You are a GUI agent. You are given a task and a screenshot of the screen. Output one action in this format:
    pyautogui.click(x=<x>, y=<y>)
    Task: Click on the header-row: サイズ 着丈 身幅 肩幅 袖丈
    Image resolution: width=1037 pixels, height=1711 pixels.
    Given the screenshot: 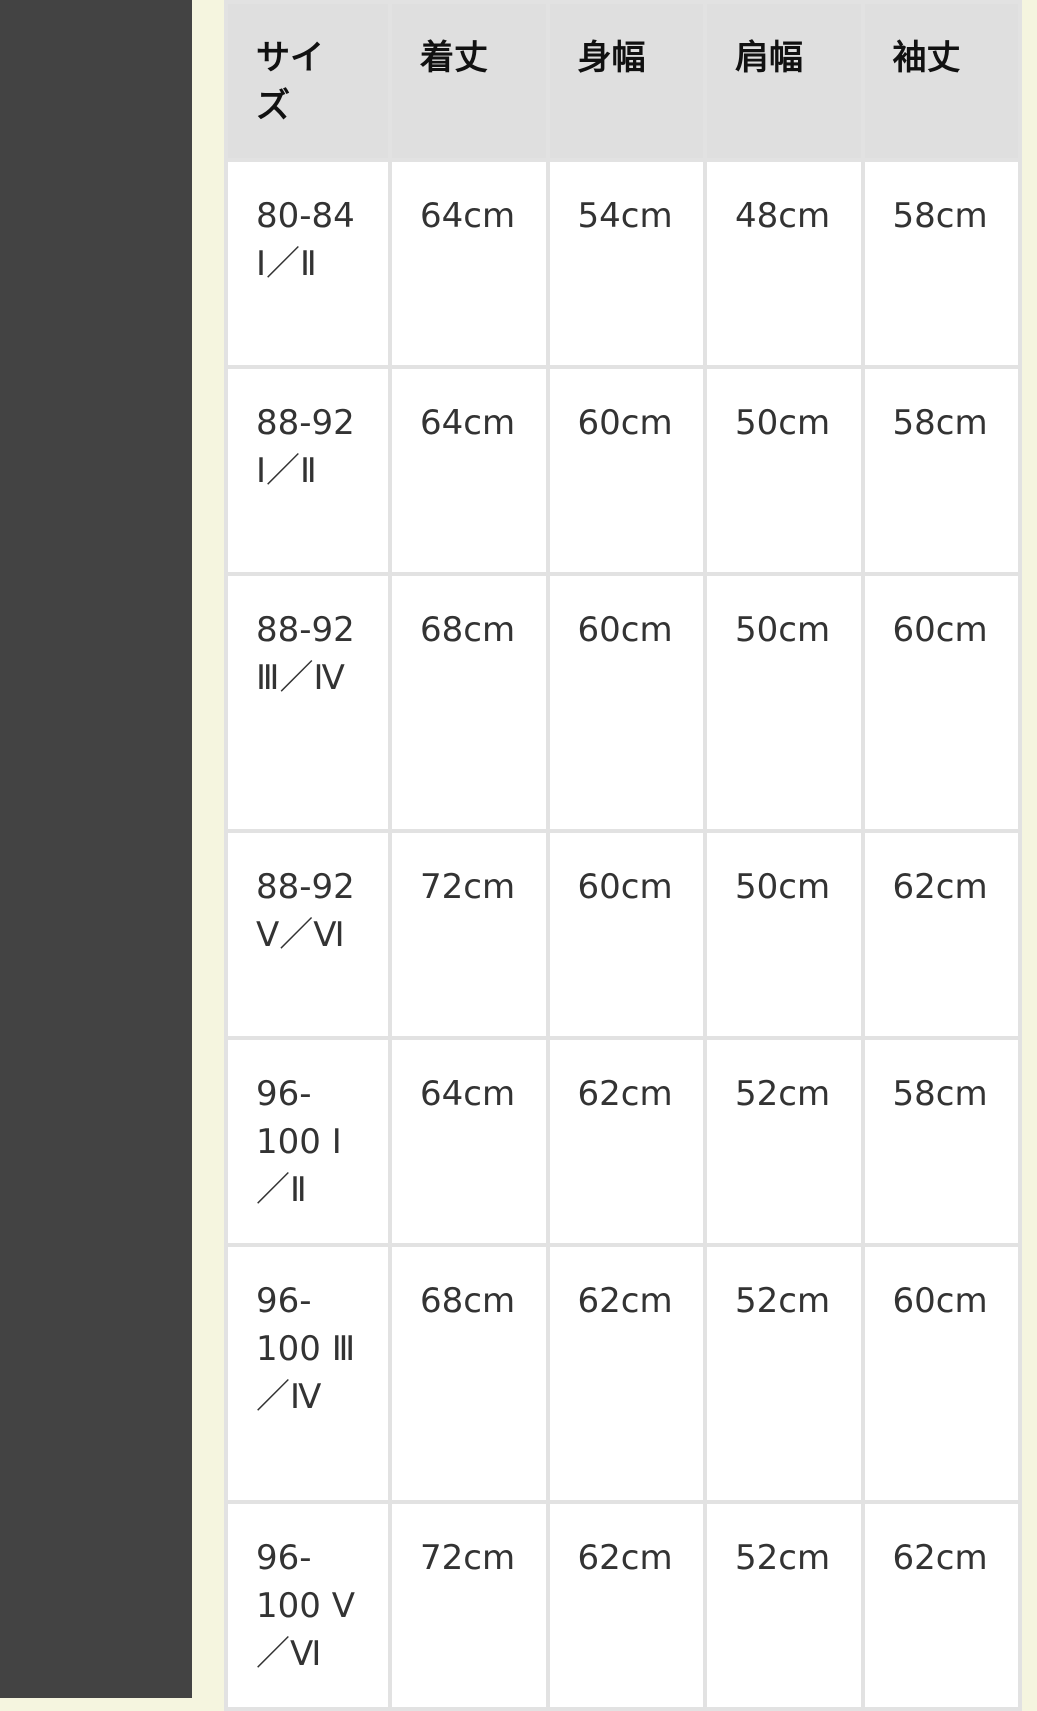 What is the action you would take?
    pyautogui.click(x=623, y=81)
    